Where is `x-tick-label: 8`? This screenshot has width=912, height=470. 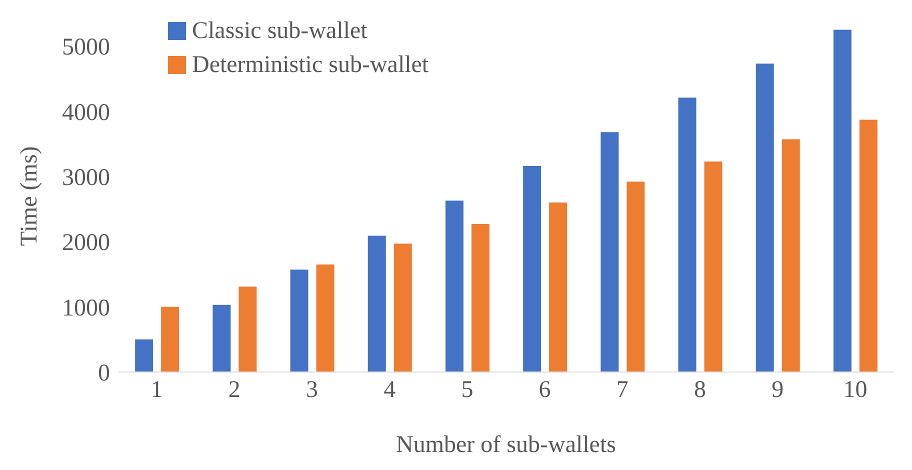 x-tick-label: 8 is located at coordinates (700, 390).